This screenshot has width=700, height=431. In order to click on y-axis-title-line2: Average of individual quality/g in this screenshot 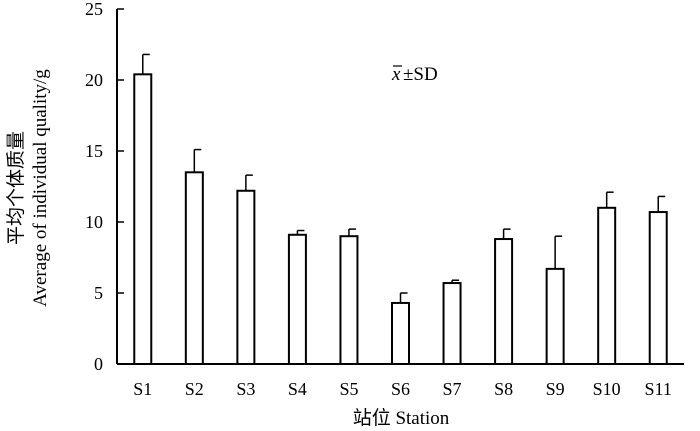, I will do `click(40, 188)`.